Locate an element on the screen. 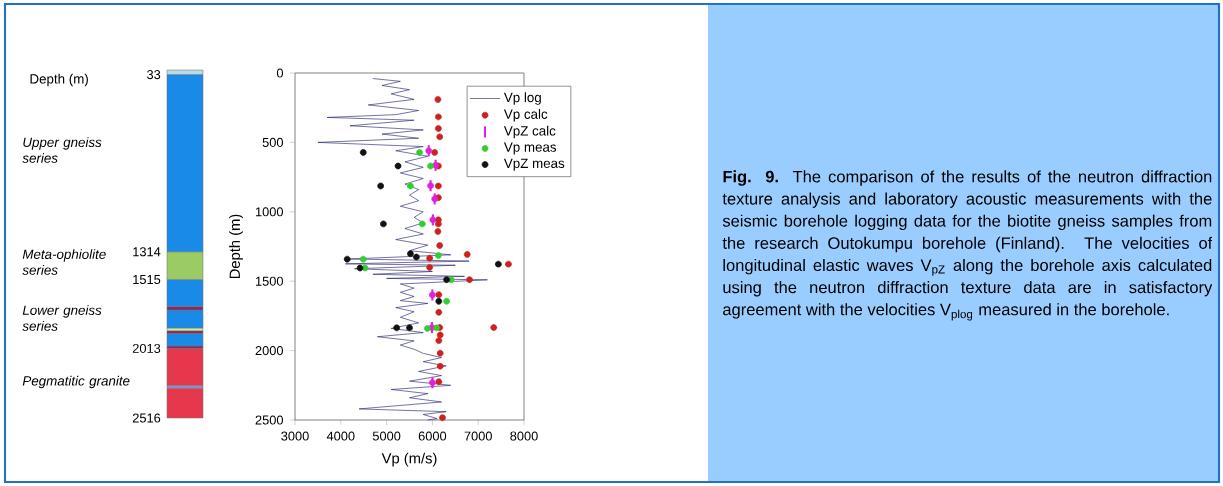 Image resolution: width=1223 pixels, height=486 pixels. legend-label: VpZ meas is located at coordinates (534, 164).